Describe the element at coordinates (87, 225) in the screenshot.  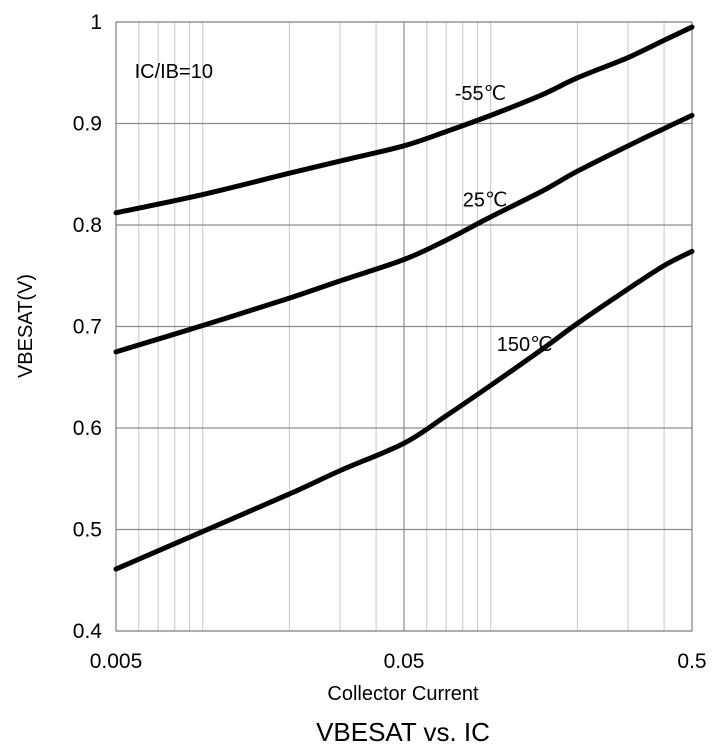
I see `y-tick-label: 0.8` at that location.